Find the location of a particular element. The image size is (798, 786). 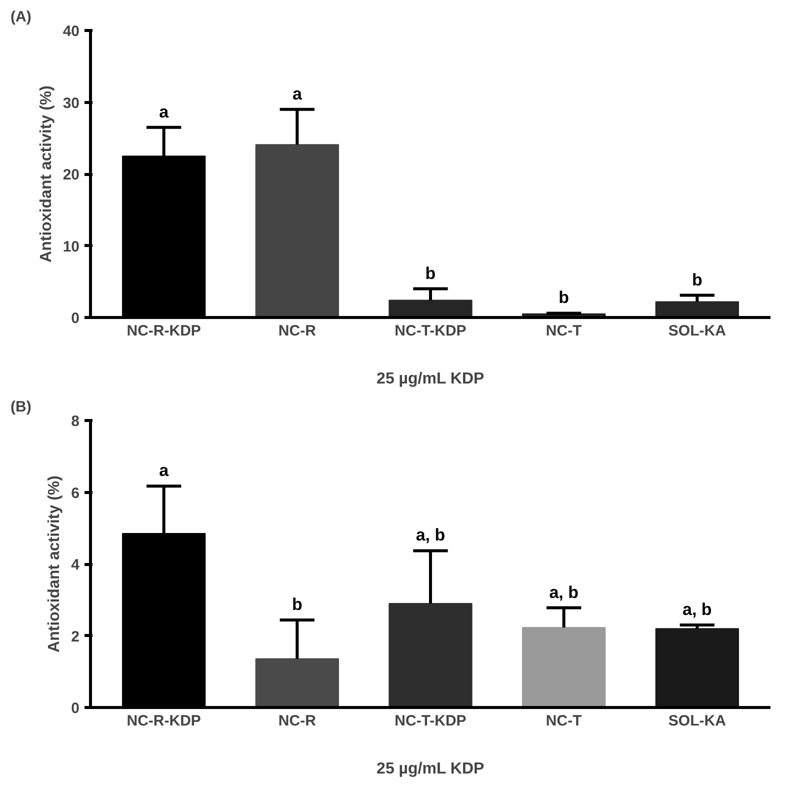

y-tick-label: 30 is located at coordinates (71, 103).